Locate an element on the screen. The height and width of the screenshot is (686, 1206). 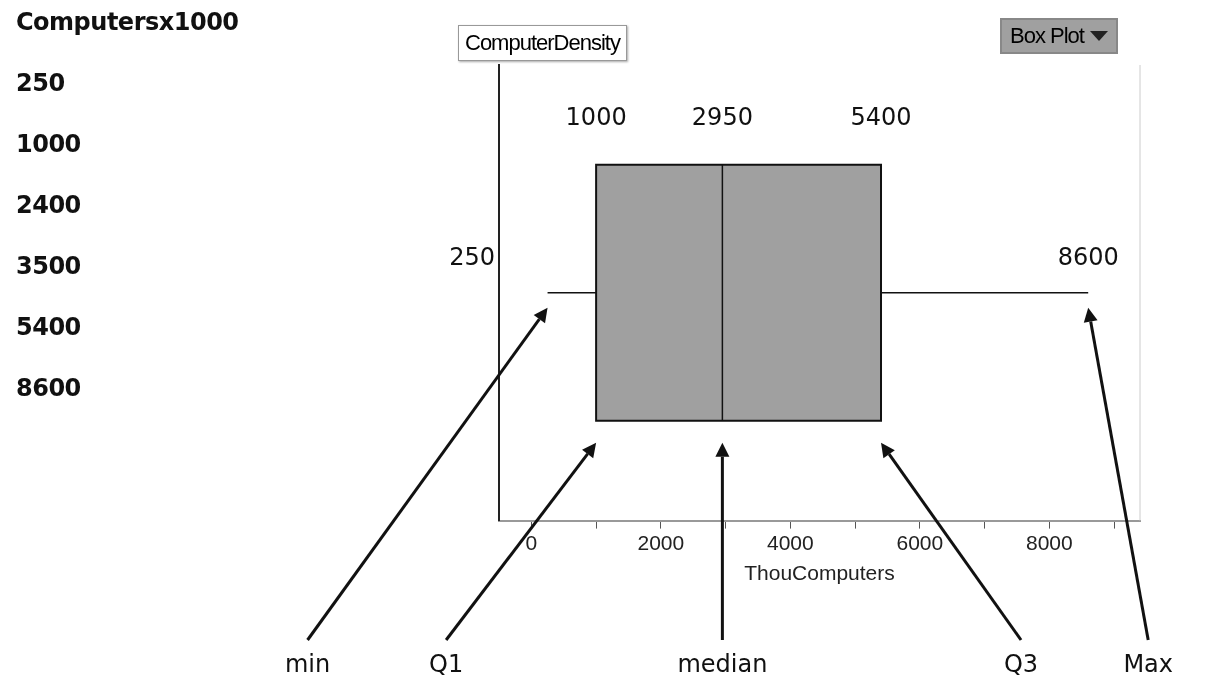
x-tick-label: 0 is located at coordinates (531, 542).